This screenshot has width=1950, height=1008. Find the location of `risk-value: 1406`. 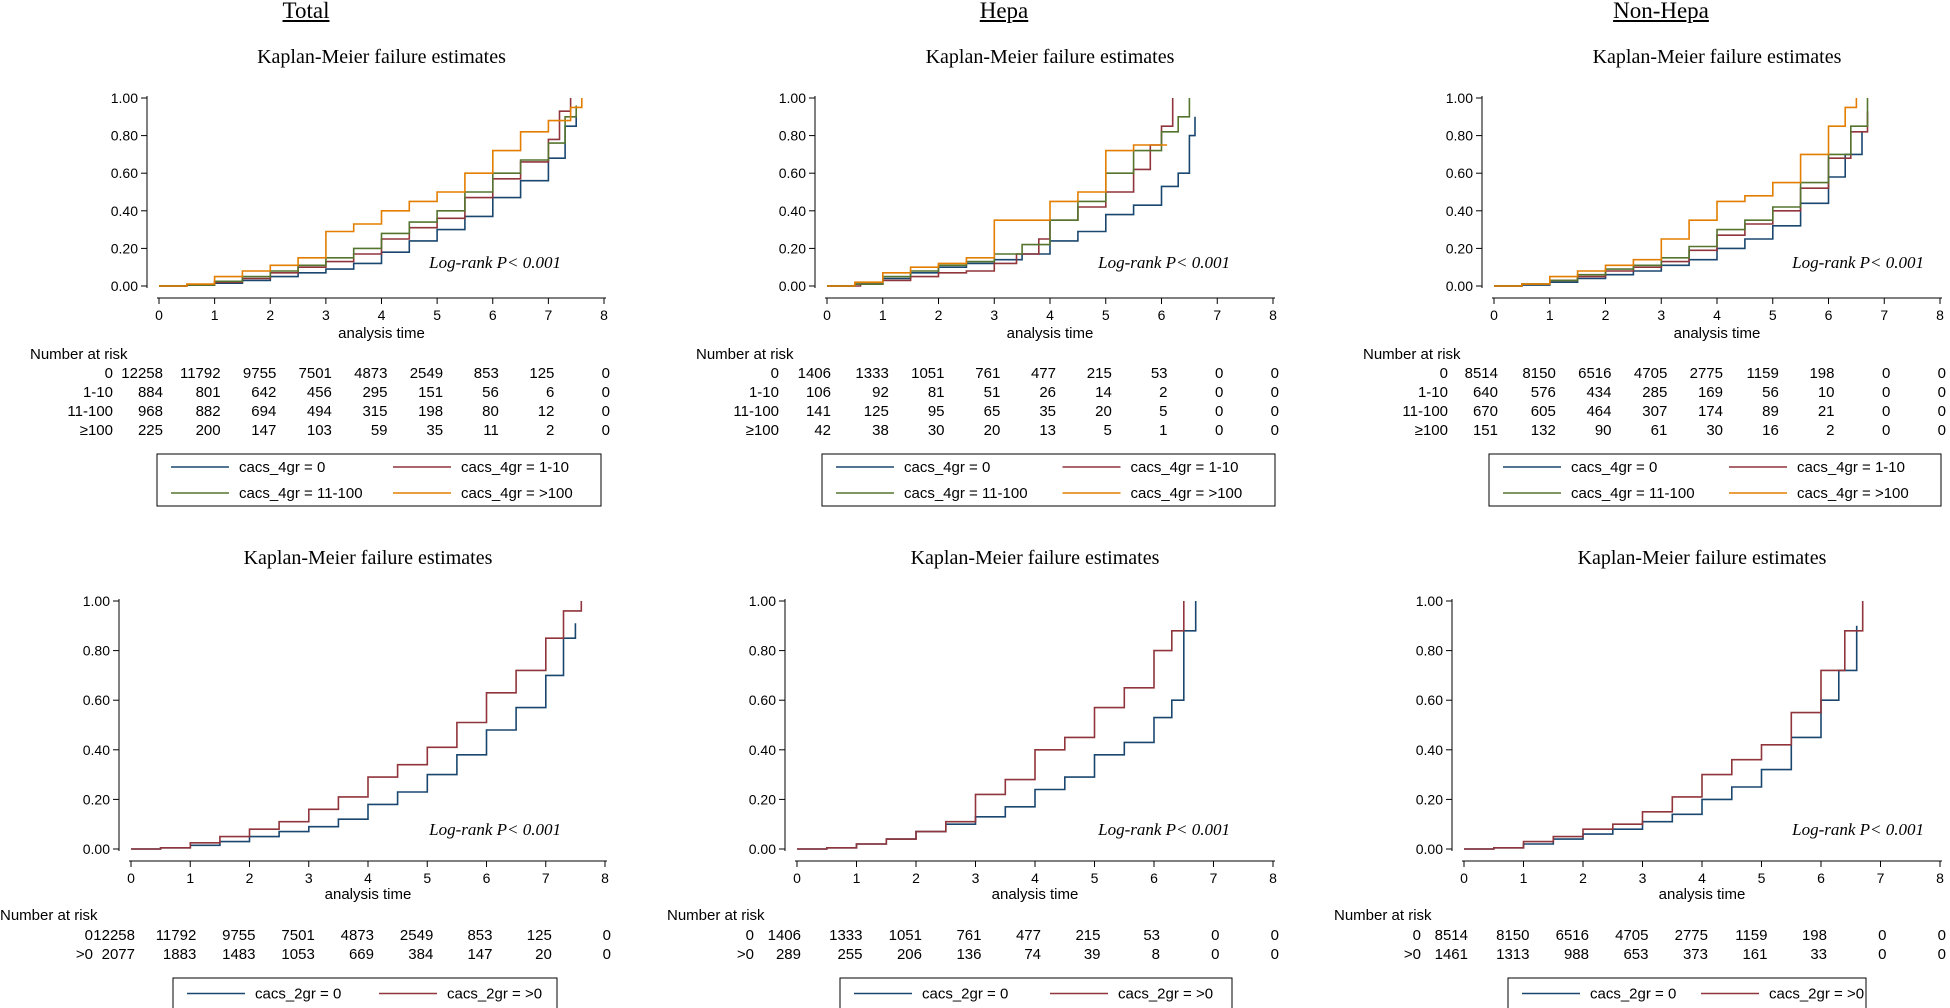

risk-value: 1406 is located at coordinates (814, 373).